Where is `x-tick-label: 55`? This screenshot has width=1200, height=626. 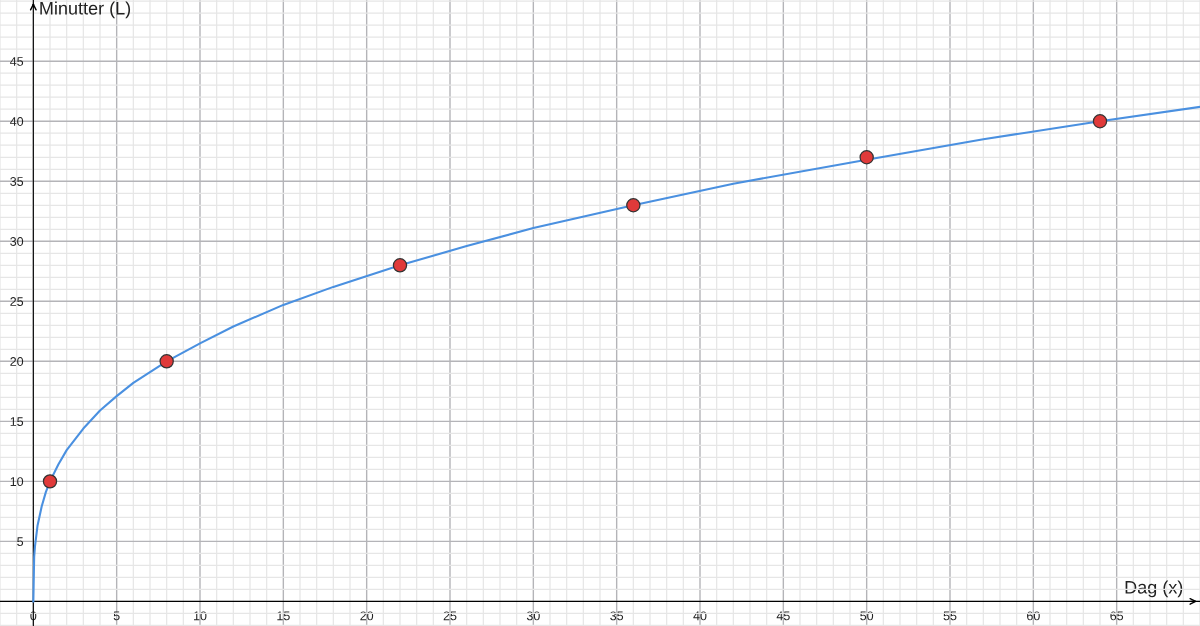
x-tick-label: 55 is located at coordinates (950, 616).